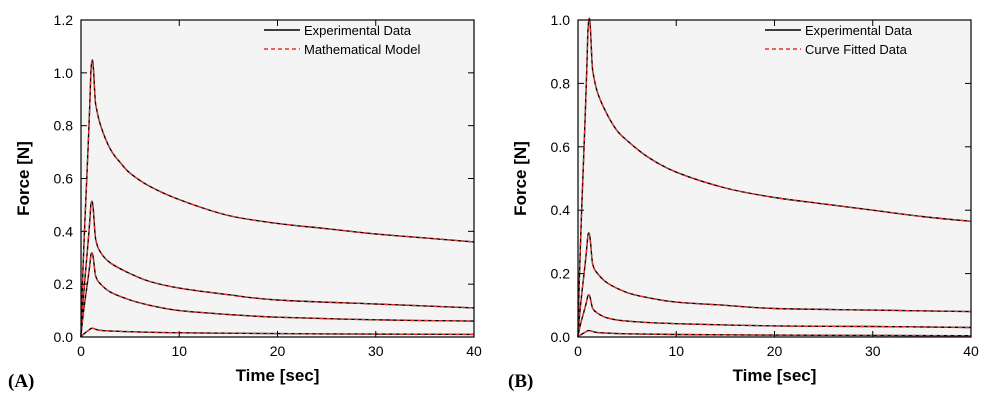 The height and width of the screenshot is (394, 990). Describe the element at coordinates (561, 147) in the screenshot. I see `y-tick-label-b: 0.6` at that location.